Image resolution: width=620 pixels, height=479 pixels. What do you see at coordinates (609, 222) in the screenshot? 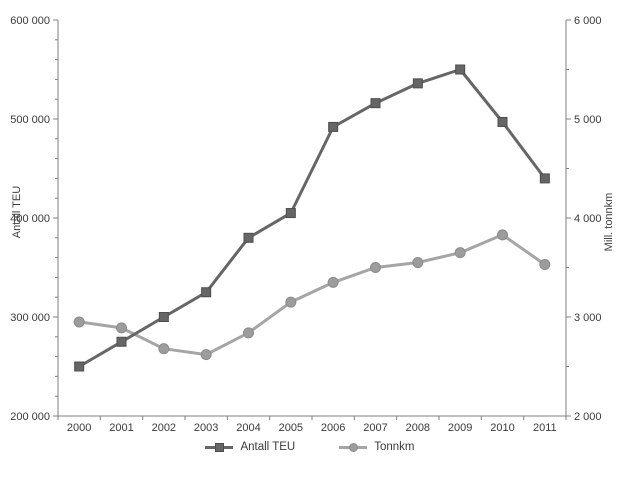
I see `y-axis-title-right: Mill. tonnkm` at bounding box center [609, 222].